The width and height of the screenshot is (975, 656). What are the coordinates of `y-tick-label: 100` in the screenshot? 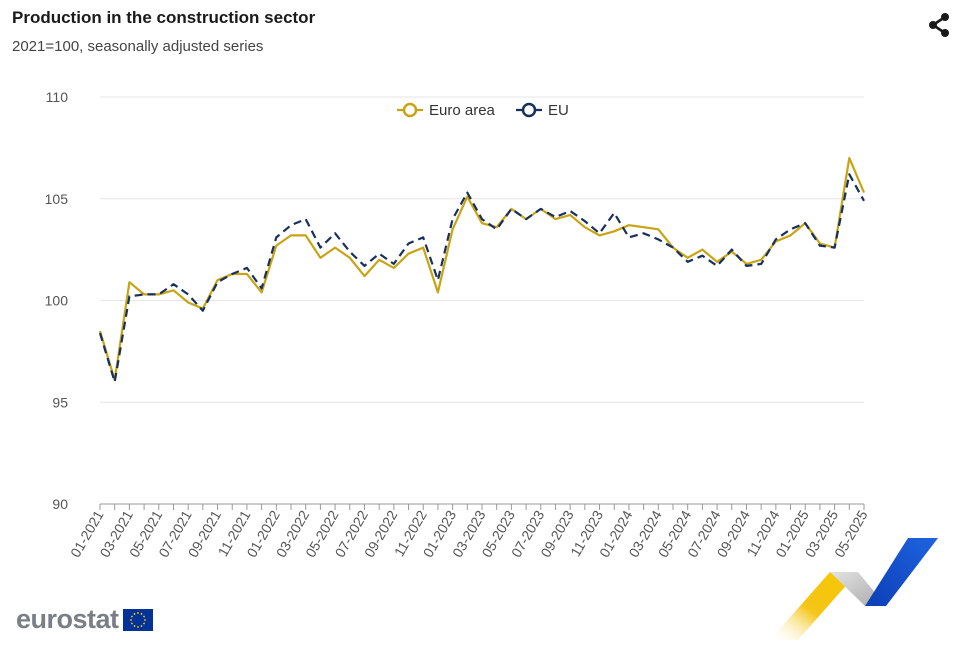 It's located at (57, 301).